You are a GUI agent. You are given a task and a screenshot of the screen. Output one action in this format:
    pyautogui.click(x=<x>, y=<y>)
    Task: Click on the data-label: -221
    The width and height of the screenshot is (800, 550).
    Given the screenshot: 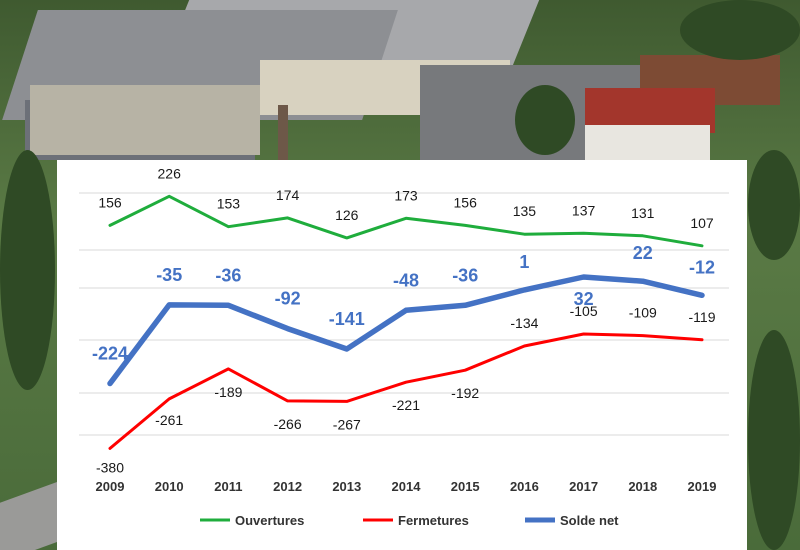 What is the action you would take?
    pyautogui.click(x=406, y=405)
    